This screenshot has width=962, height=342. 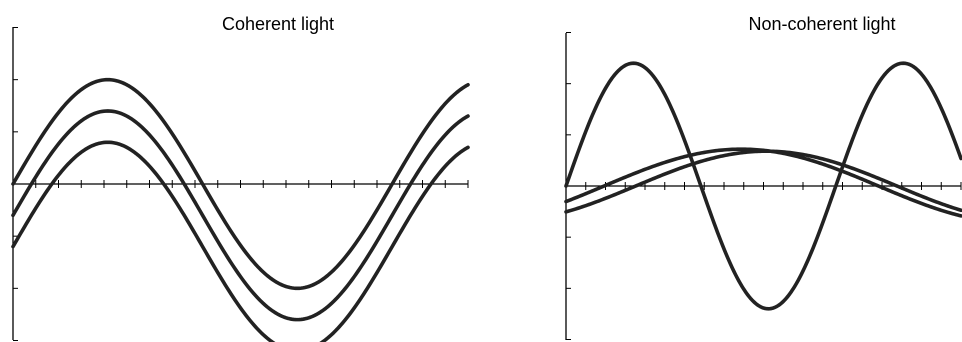 I want to click on chart-title-non-coherent: Non-coherent light, so click(x=821, y=24).